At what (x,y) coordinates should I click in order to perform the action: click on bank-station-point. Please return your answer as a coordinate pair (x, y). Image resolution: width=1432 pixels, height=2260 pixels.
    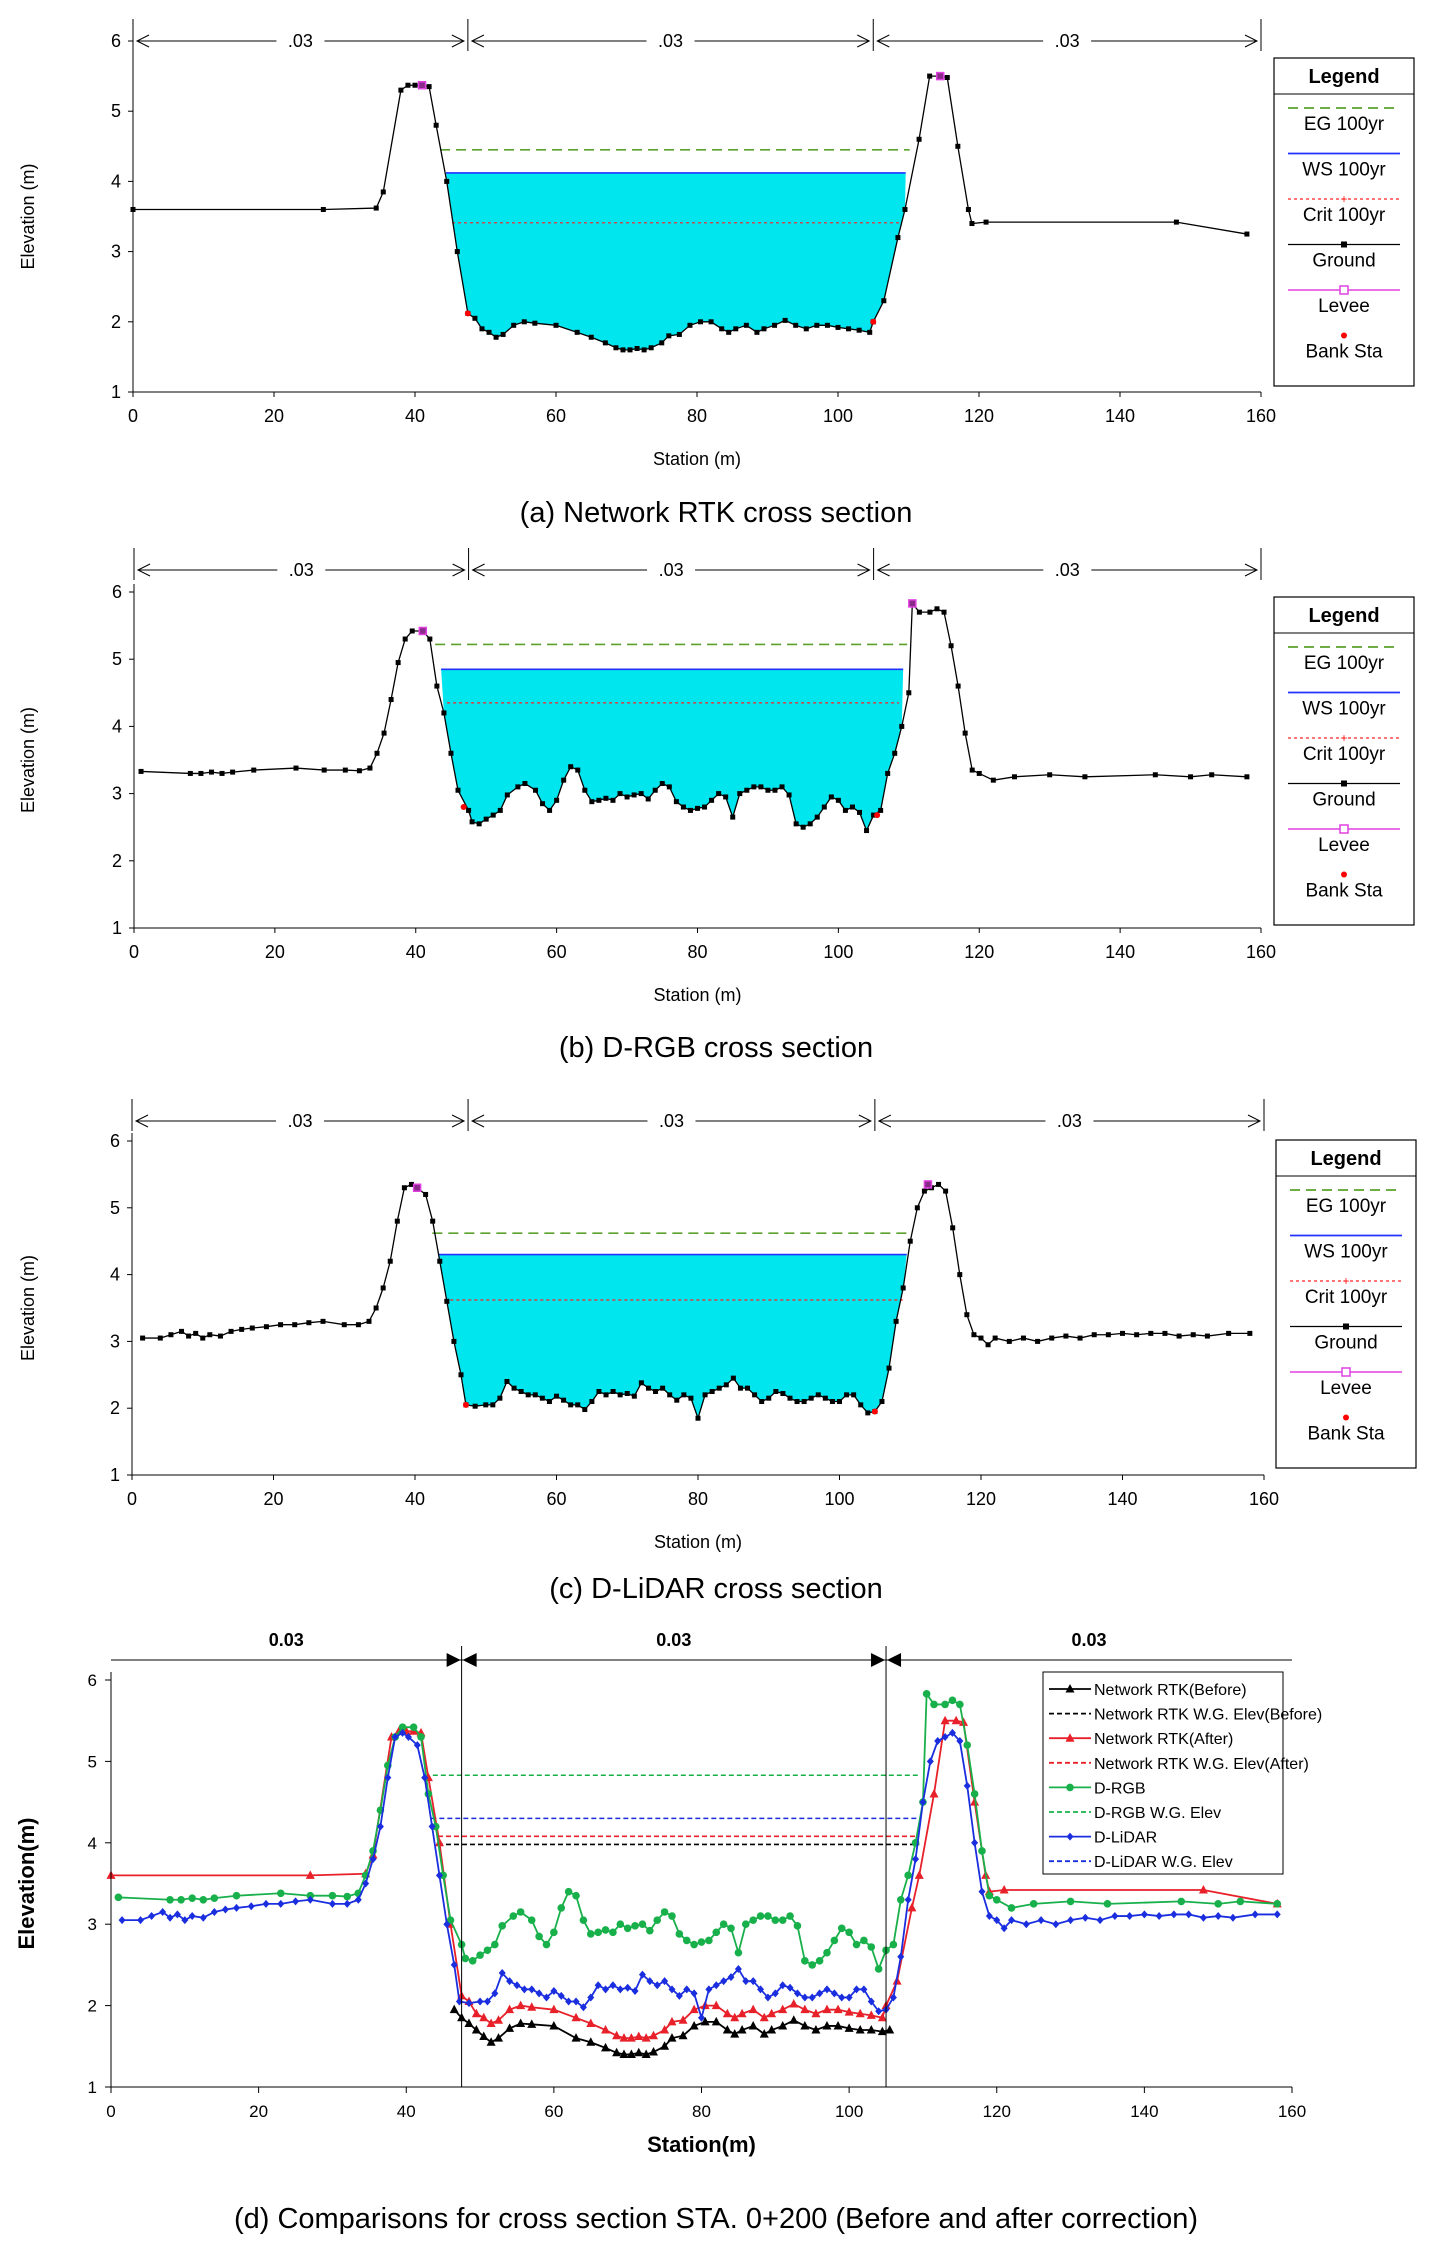
    Looking at the image, I should click on (467, 313).